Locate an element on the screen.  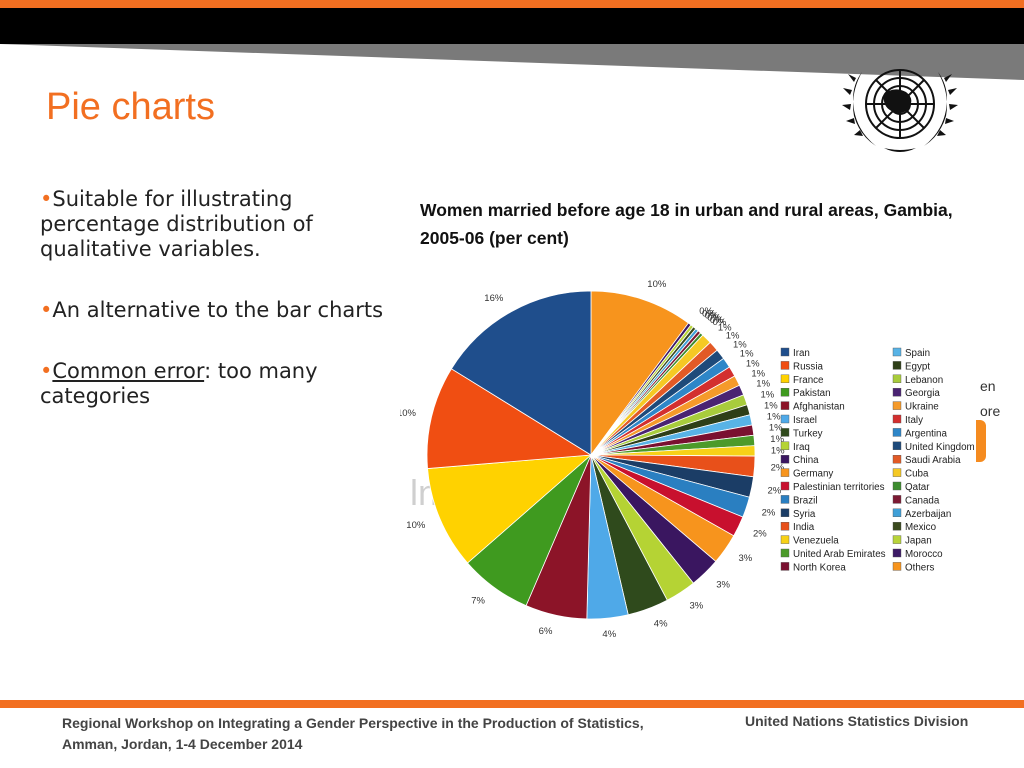
legend-label: Venezuela is located at coordinates (816, 541).